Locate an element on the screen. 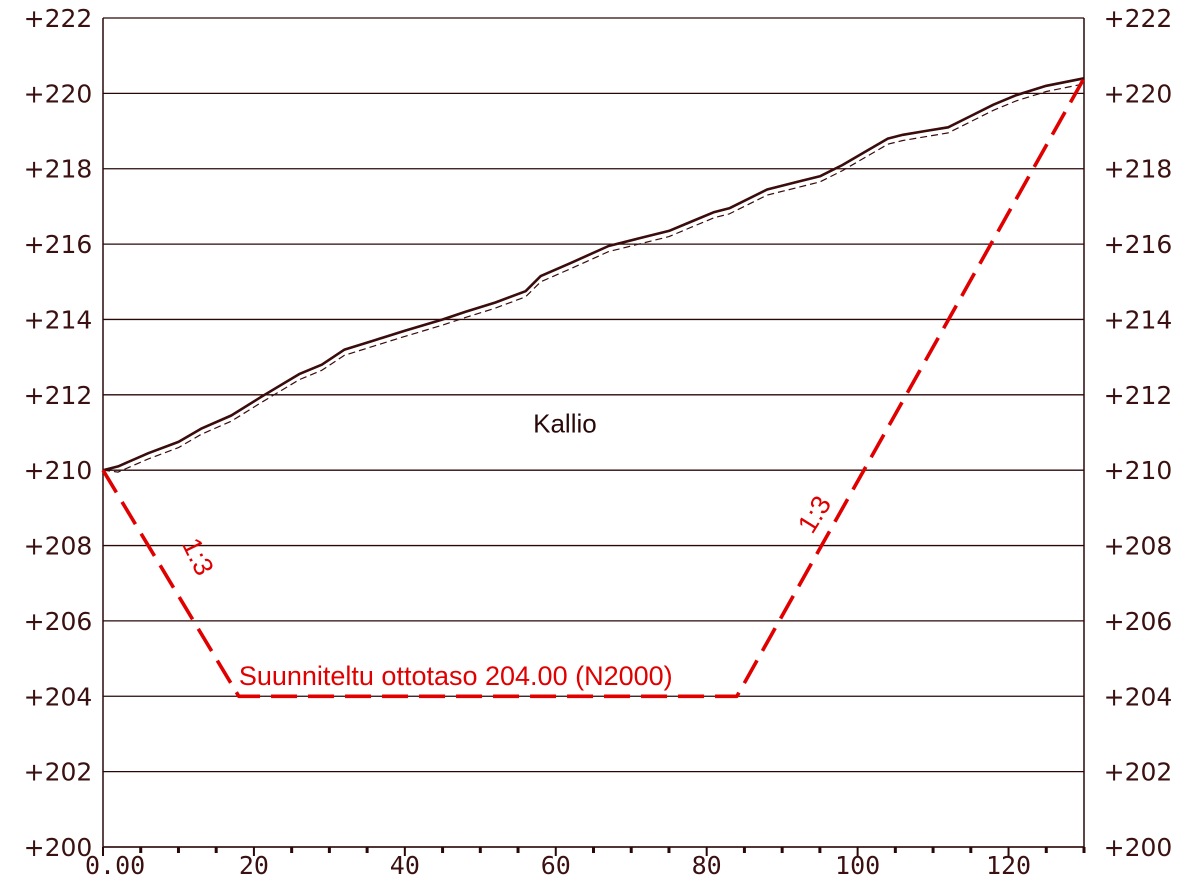 The height and width of the screenshot is (883, 1191). x-axis-ticks: 0.00 20 40 60 80 100 120 is located at coordinates (585, 863).